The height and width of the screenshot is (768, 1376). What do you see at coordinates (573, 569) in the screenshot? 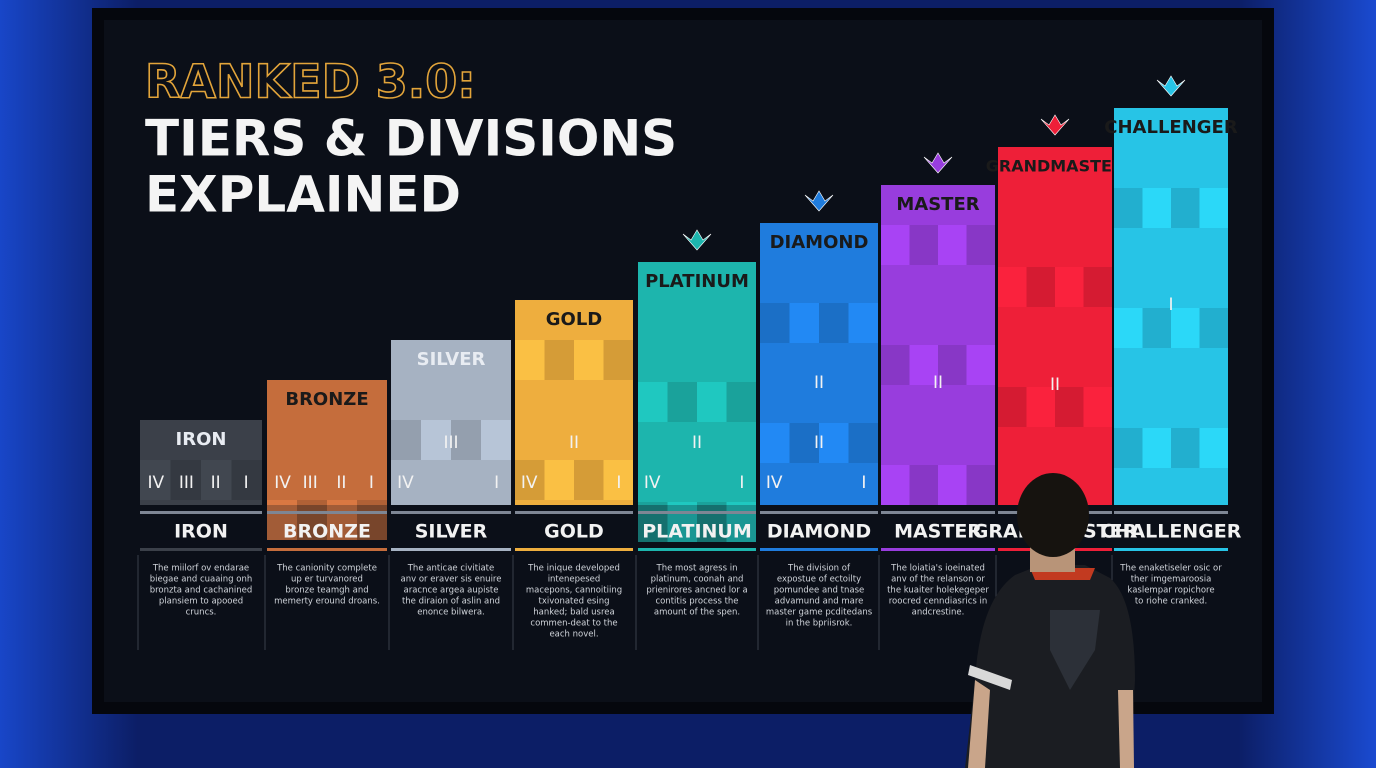
I see `tier-description: The inique developed` at bounding box center [573, 569].